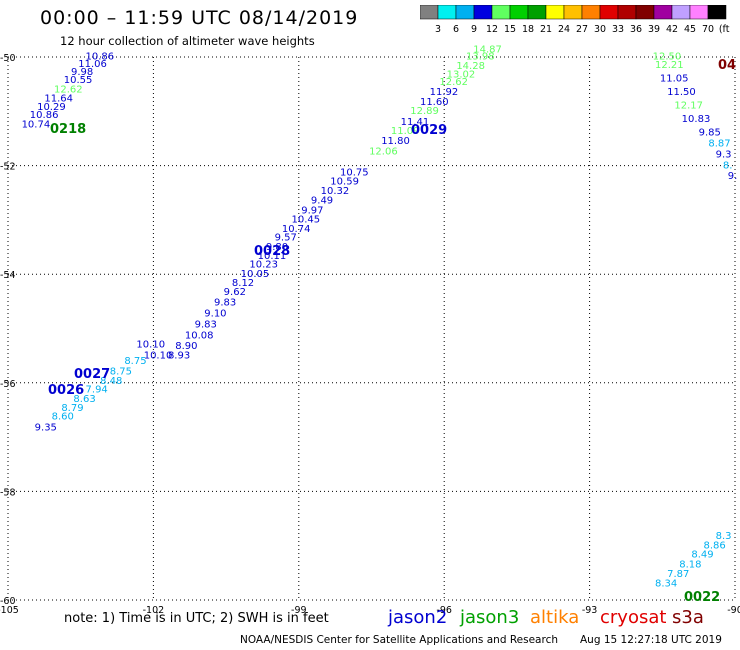 Image resolution: width=740 pixels, height=650 pixels. What do you see at coordinates (710, 133) in the screenshot?
I see `wave-height-value: 9.85` at bounding box center [710, 133].